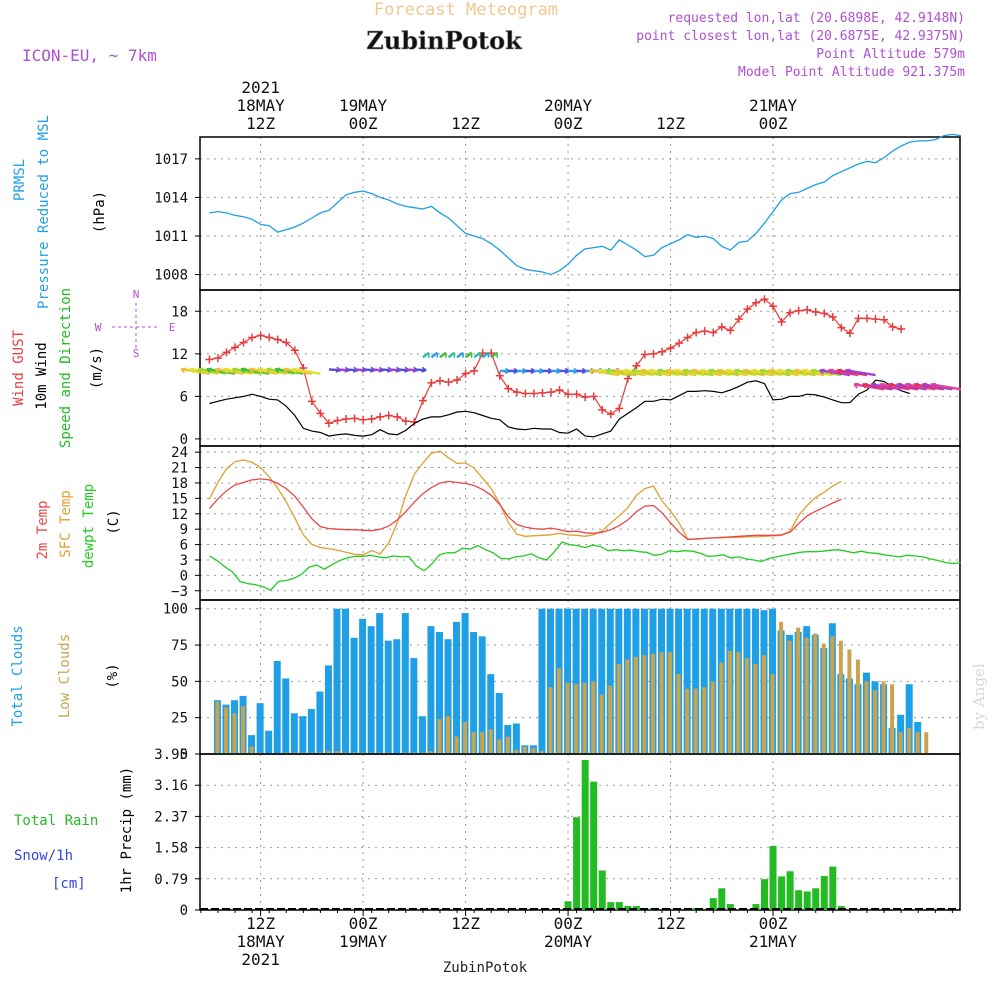 The width and height of the screenshot is (1000, 1000). I want to click on wind-unit: (m/s), so click(97, 368).